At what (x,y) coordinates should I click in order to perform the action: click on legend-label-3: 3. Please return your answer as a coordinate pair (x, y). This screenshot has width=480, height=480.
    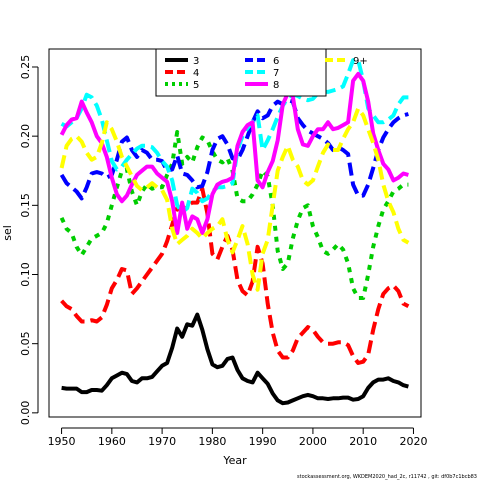
    Looking at the image, I should click on (196, 61).